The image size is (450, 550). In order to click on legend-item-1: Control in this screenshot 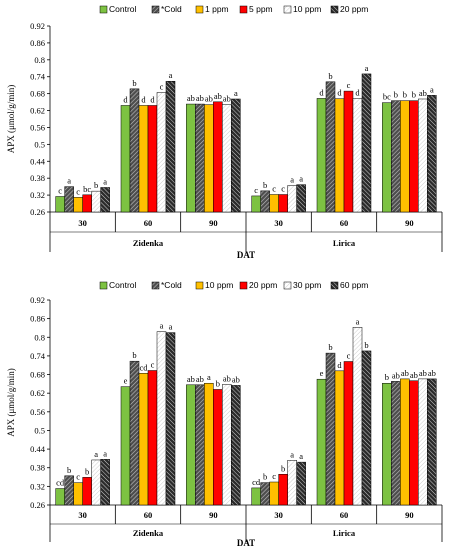, I will do `click(118, 9)`.